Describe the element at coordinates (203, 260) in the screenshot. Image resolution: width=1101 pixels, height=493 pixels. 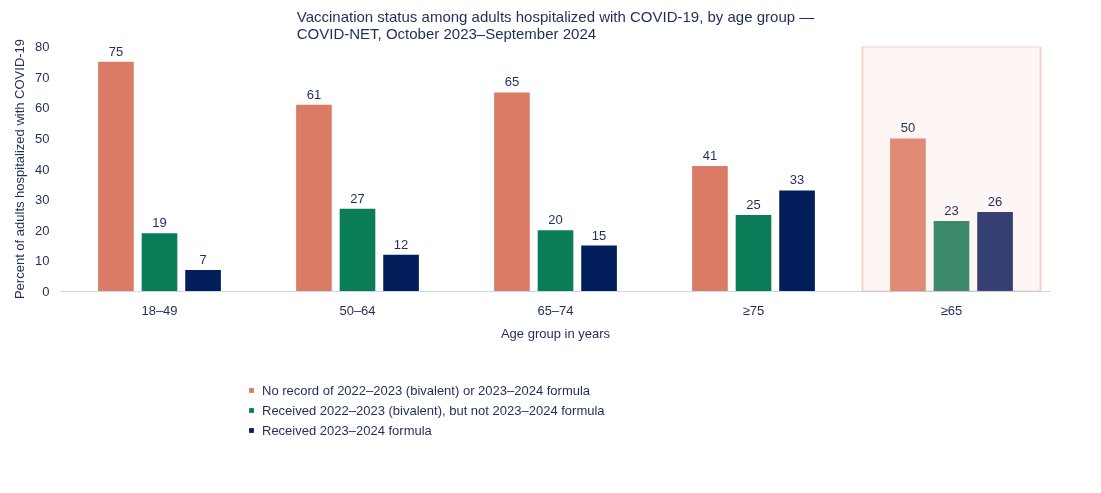
I see `data-label: 7` at that location.